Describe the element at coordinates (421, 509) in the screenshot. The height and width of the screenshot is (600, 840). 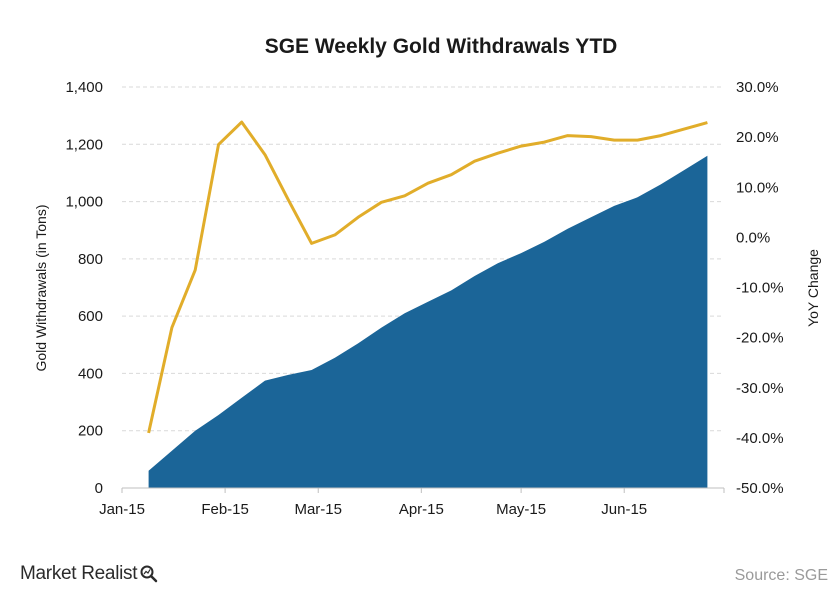
I see `x-tick-label: Apr-15` at that location.